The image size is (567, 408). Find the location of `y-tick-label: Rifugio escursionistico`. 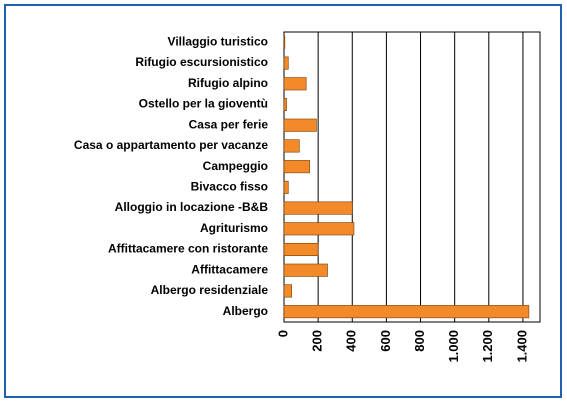

y-tick-label: Rifugio escursionistico is located at coordinates (201, 62).